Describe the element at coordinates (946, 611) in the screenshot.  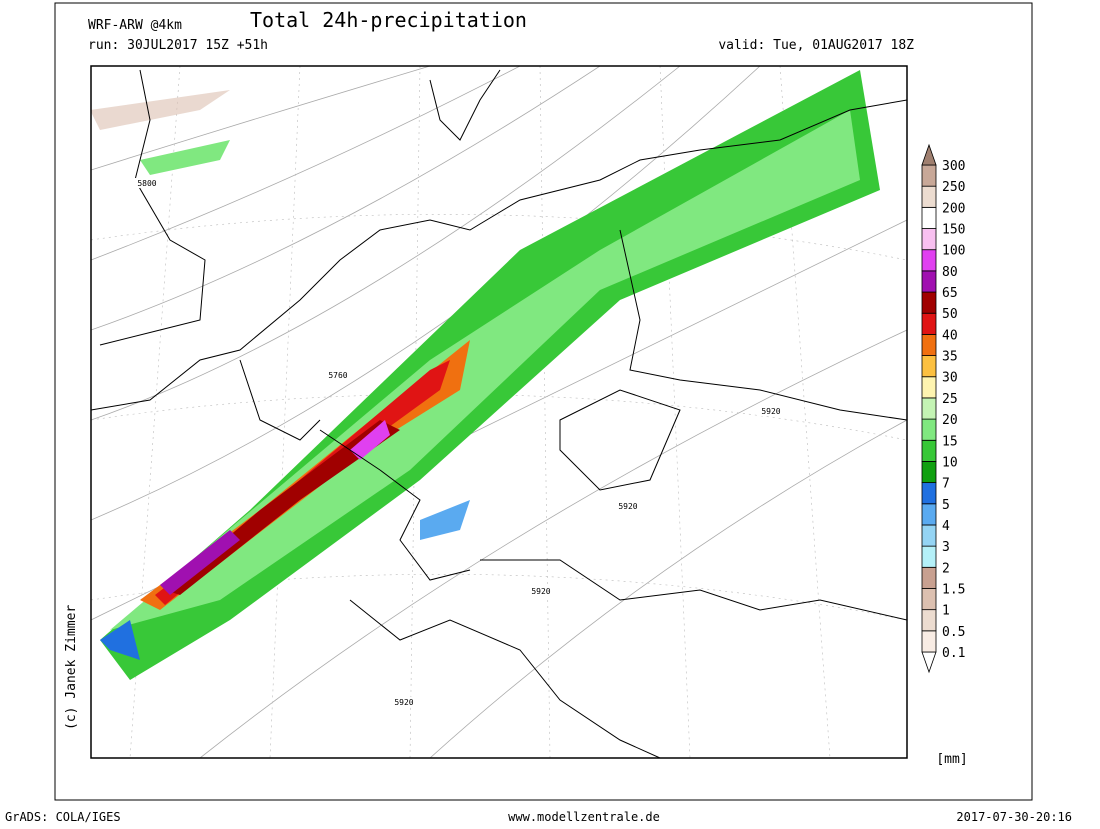
I see `colorbar-label: 1` at that location.